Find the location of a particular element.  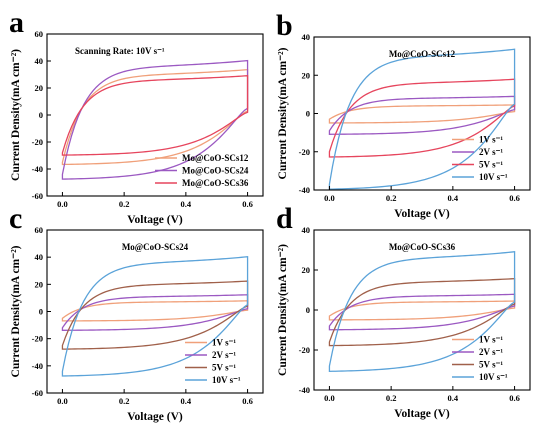

chart-annotation: Mo@CoO-SCs36 is located at coordinates (422, 247).